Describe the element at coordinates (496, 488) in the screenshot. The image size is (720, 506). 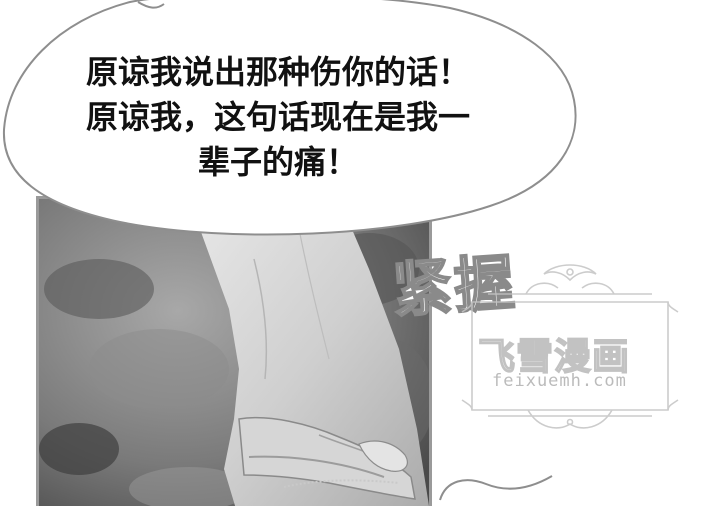
I see `swirl-decoration-icon` at that location.